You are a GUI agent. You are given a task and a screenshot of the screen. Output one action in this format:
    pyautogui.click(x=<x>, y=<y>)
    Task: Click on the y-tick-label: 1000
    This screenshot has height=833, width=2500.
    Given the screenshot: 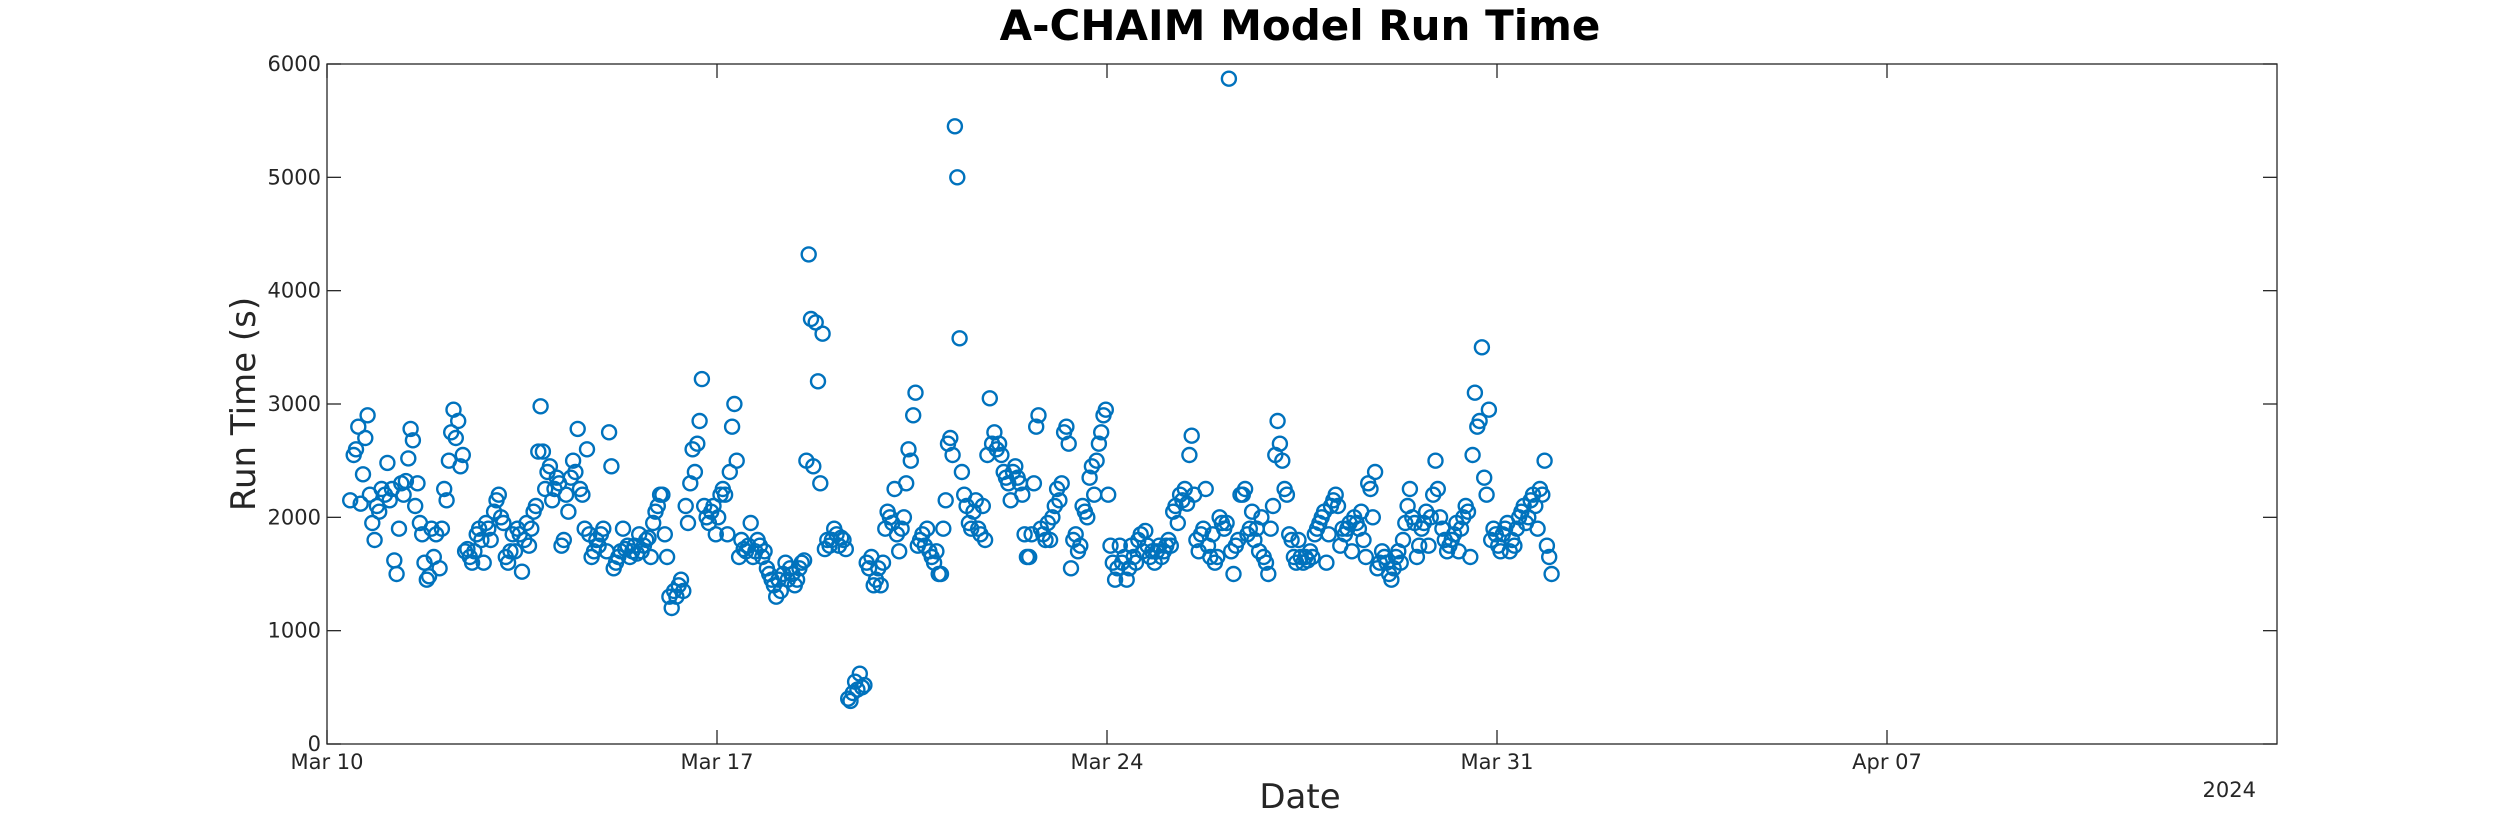 What is the action you would take?
    pyautogui.click(x=294, y=631)
    